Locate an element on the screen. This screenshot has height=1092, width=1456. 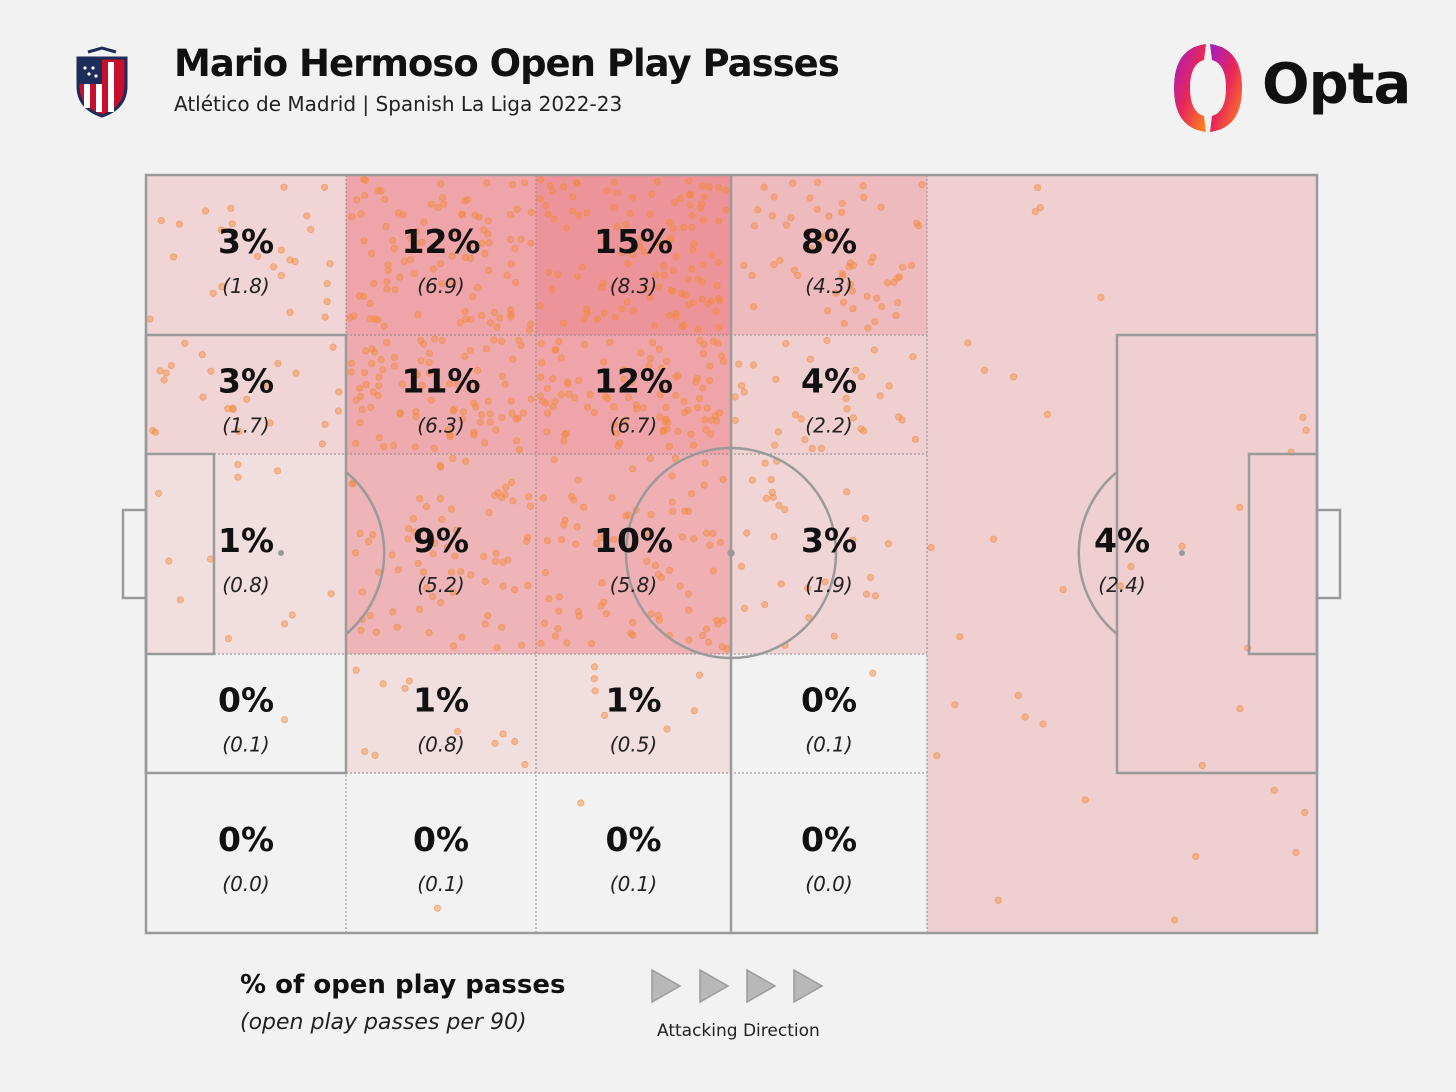
zone-fill-r3c2 is located at coordinates (441, 554).